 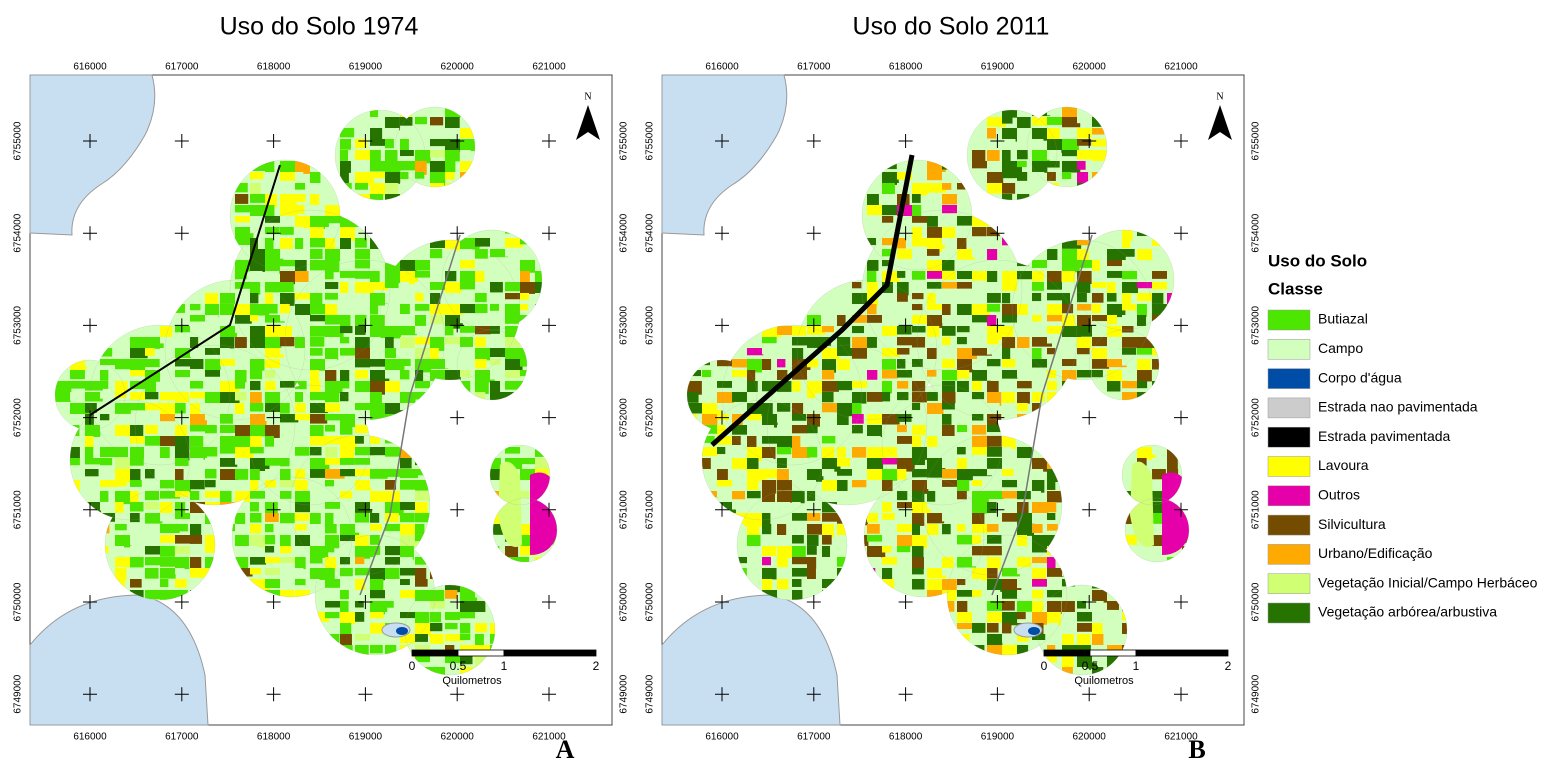 What do you see at coordinates (722, 737) in the screenshot?
I see `x-tick-label: 616000` at bounding box center [722, 737].